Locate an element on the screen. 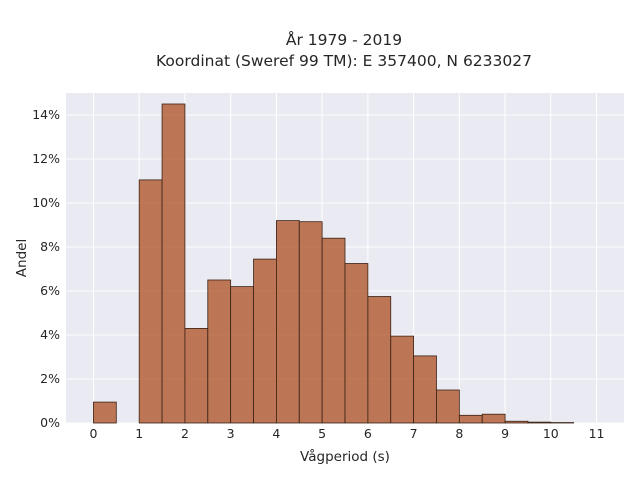 The image size is (640, 480). x-tick-label: 1 is located at coordinates (139, 433).